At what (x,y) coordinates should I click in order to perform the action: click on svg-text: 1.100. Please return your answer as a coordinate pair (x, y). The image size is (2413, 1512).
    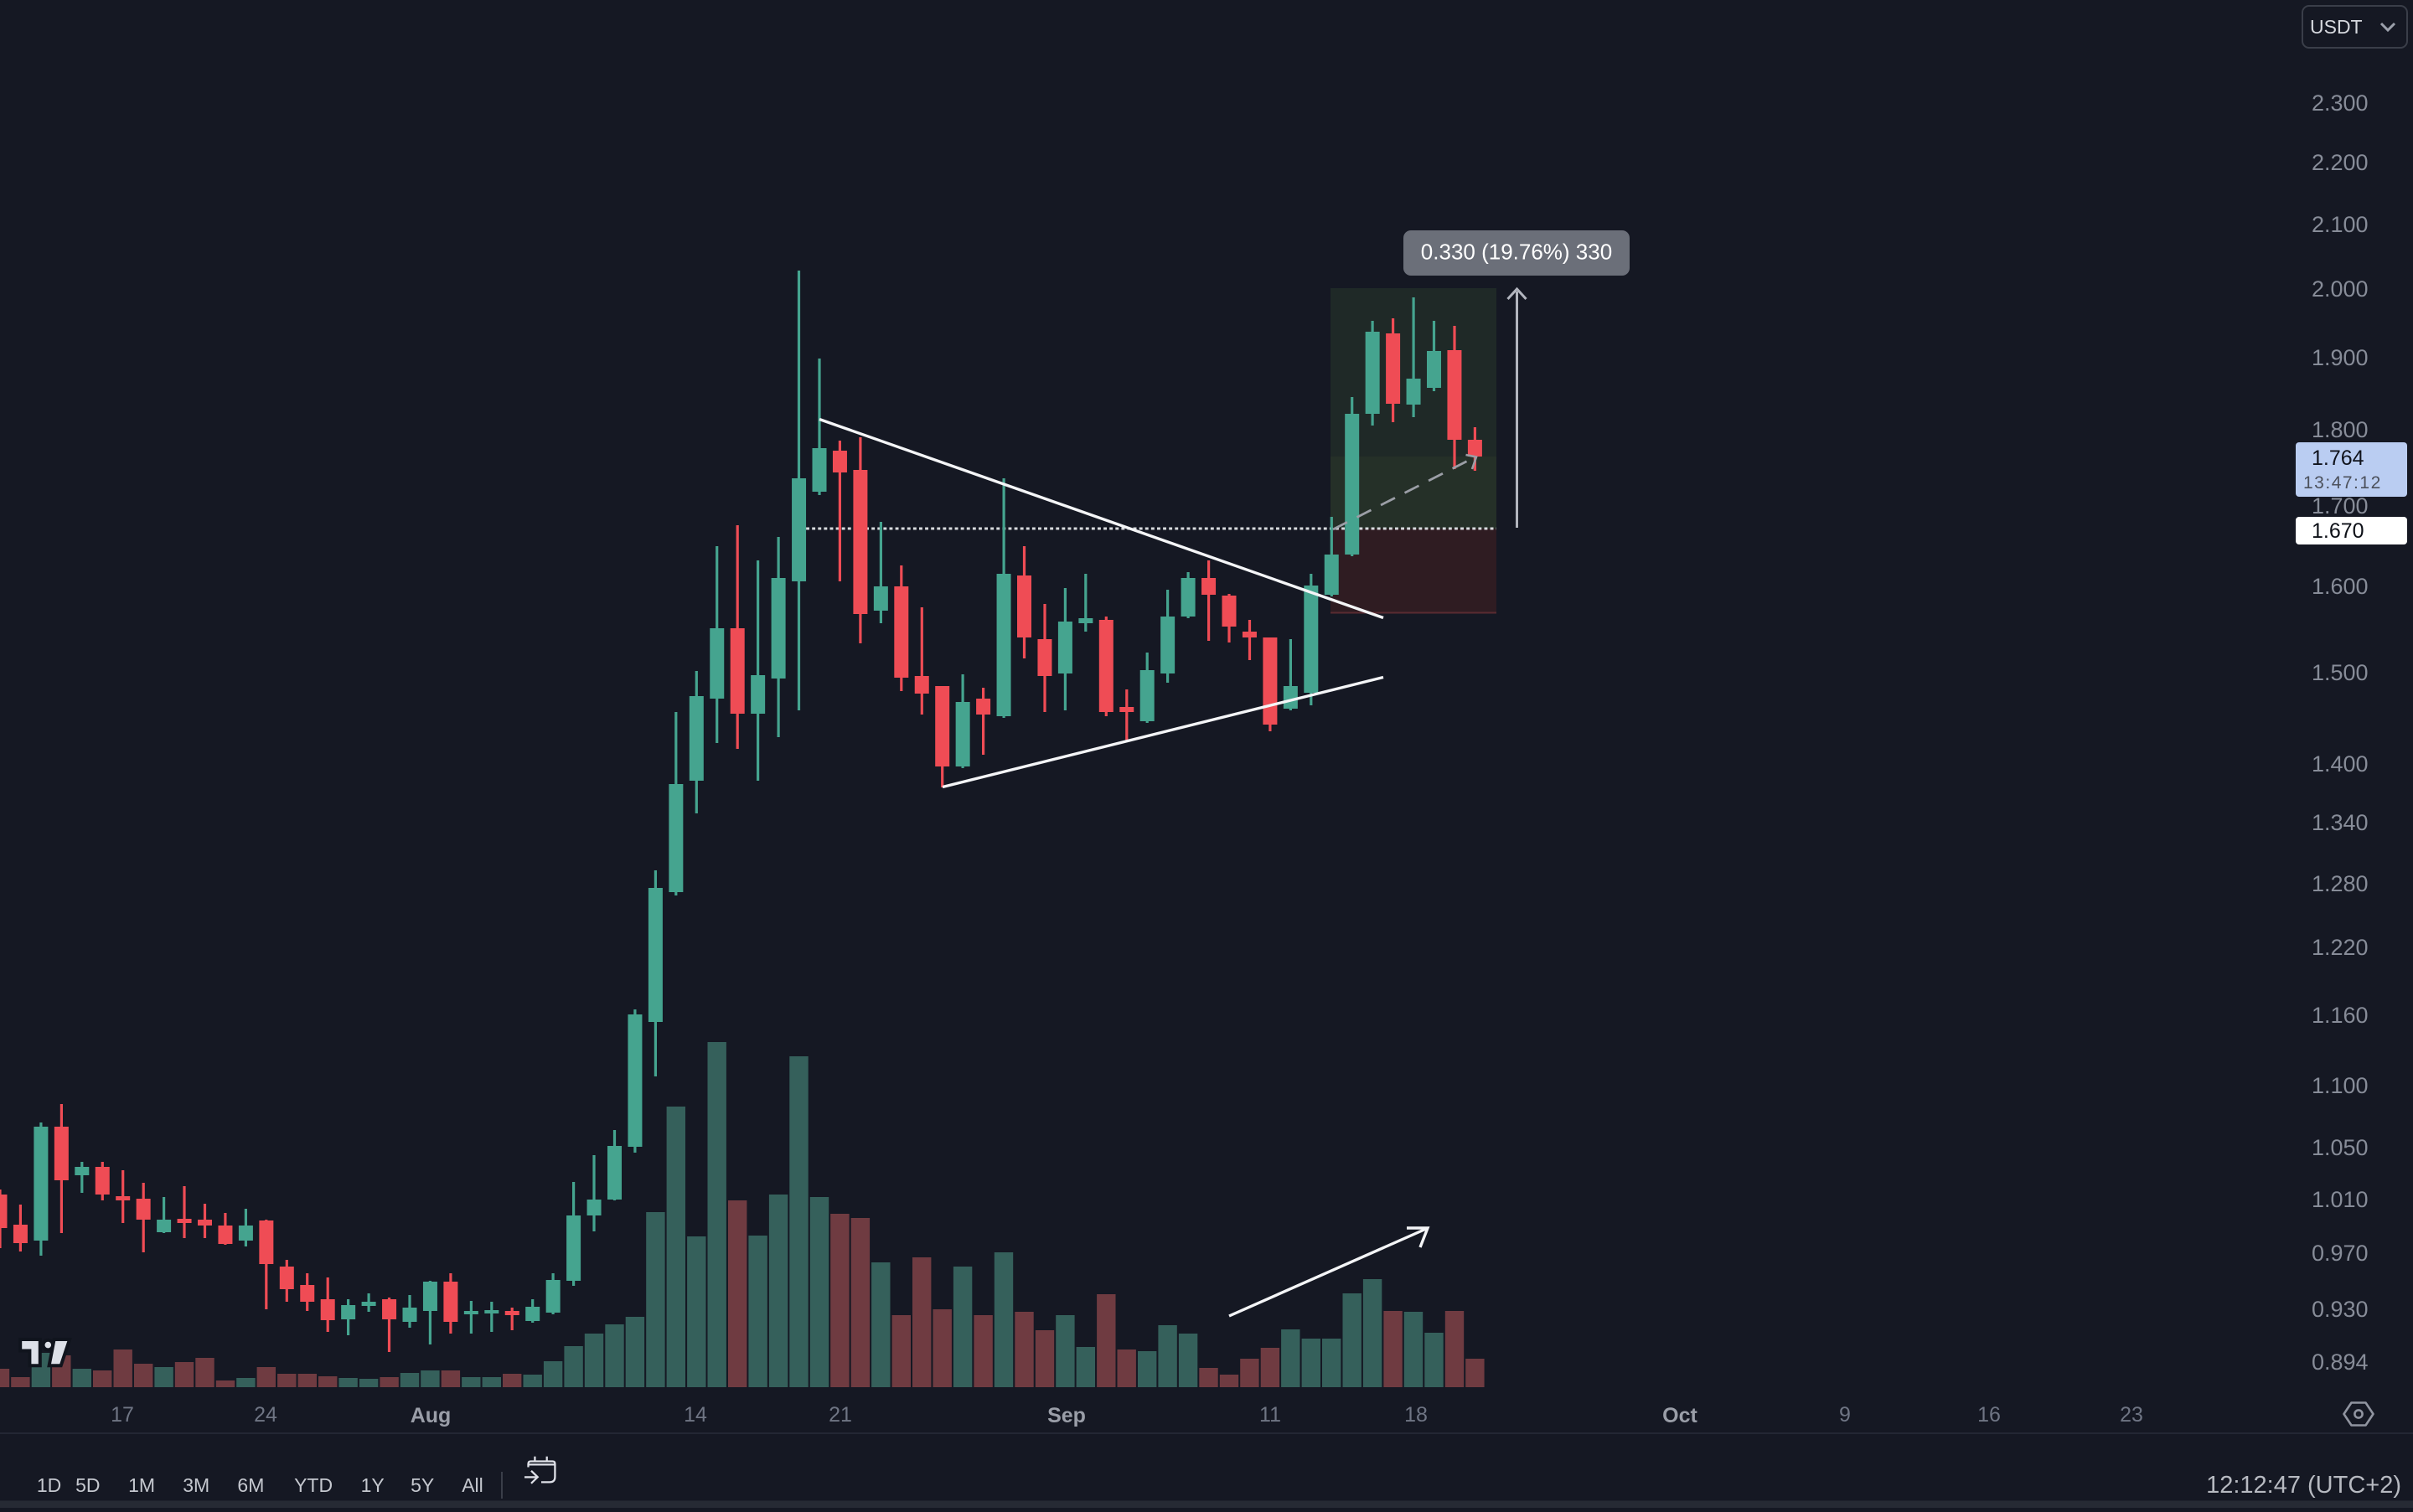
    Looking at the image, I should click on (2340, 1085).